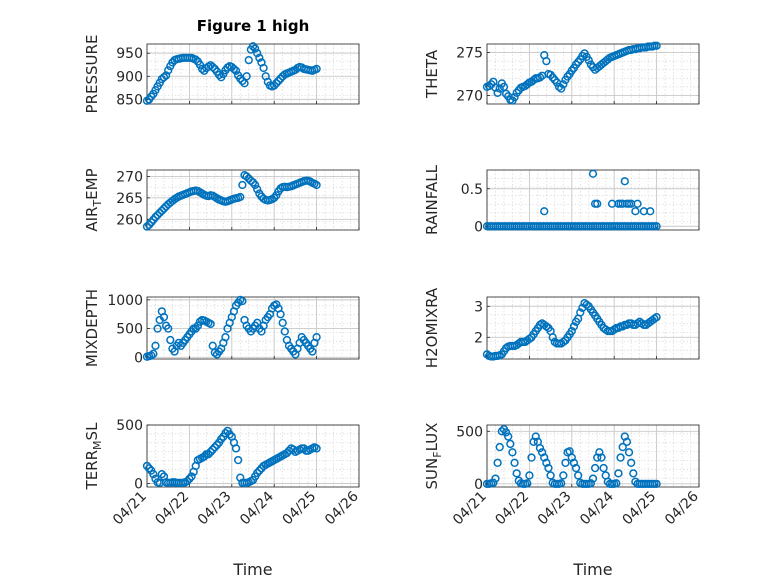 Image resolution: width=778 pixels, height=583 pixels. I want to click on p3-axes-box, so click(593, 200).